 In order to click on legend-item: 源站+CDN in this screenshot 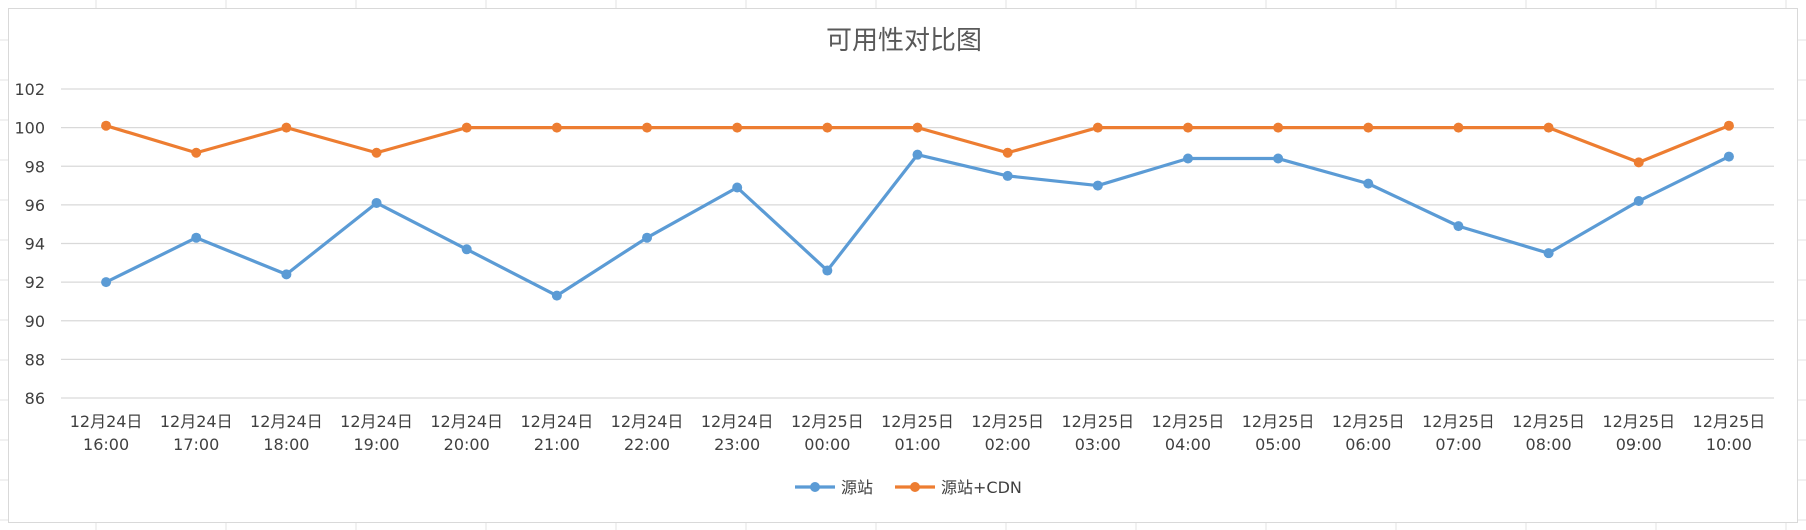, I will do `click(958, 487)`.